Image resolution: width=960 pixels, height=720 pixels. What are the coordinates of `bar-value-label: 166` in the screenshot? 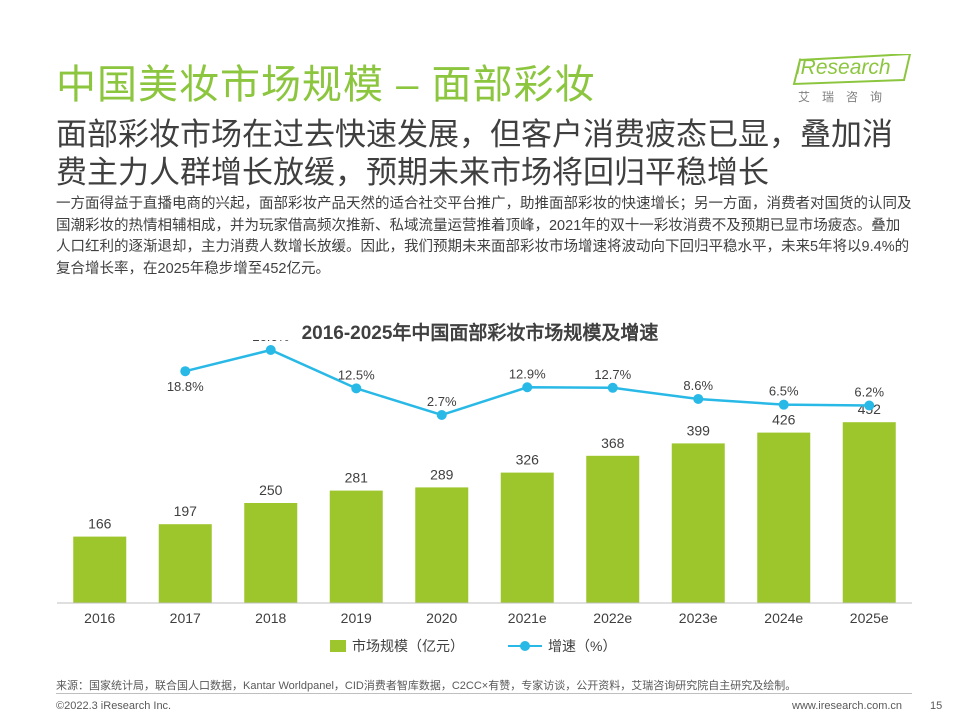 It's located at (100, 524).